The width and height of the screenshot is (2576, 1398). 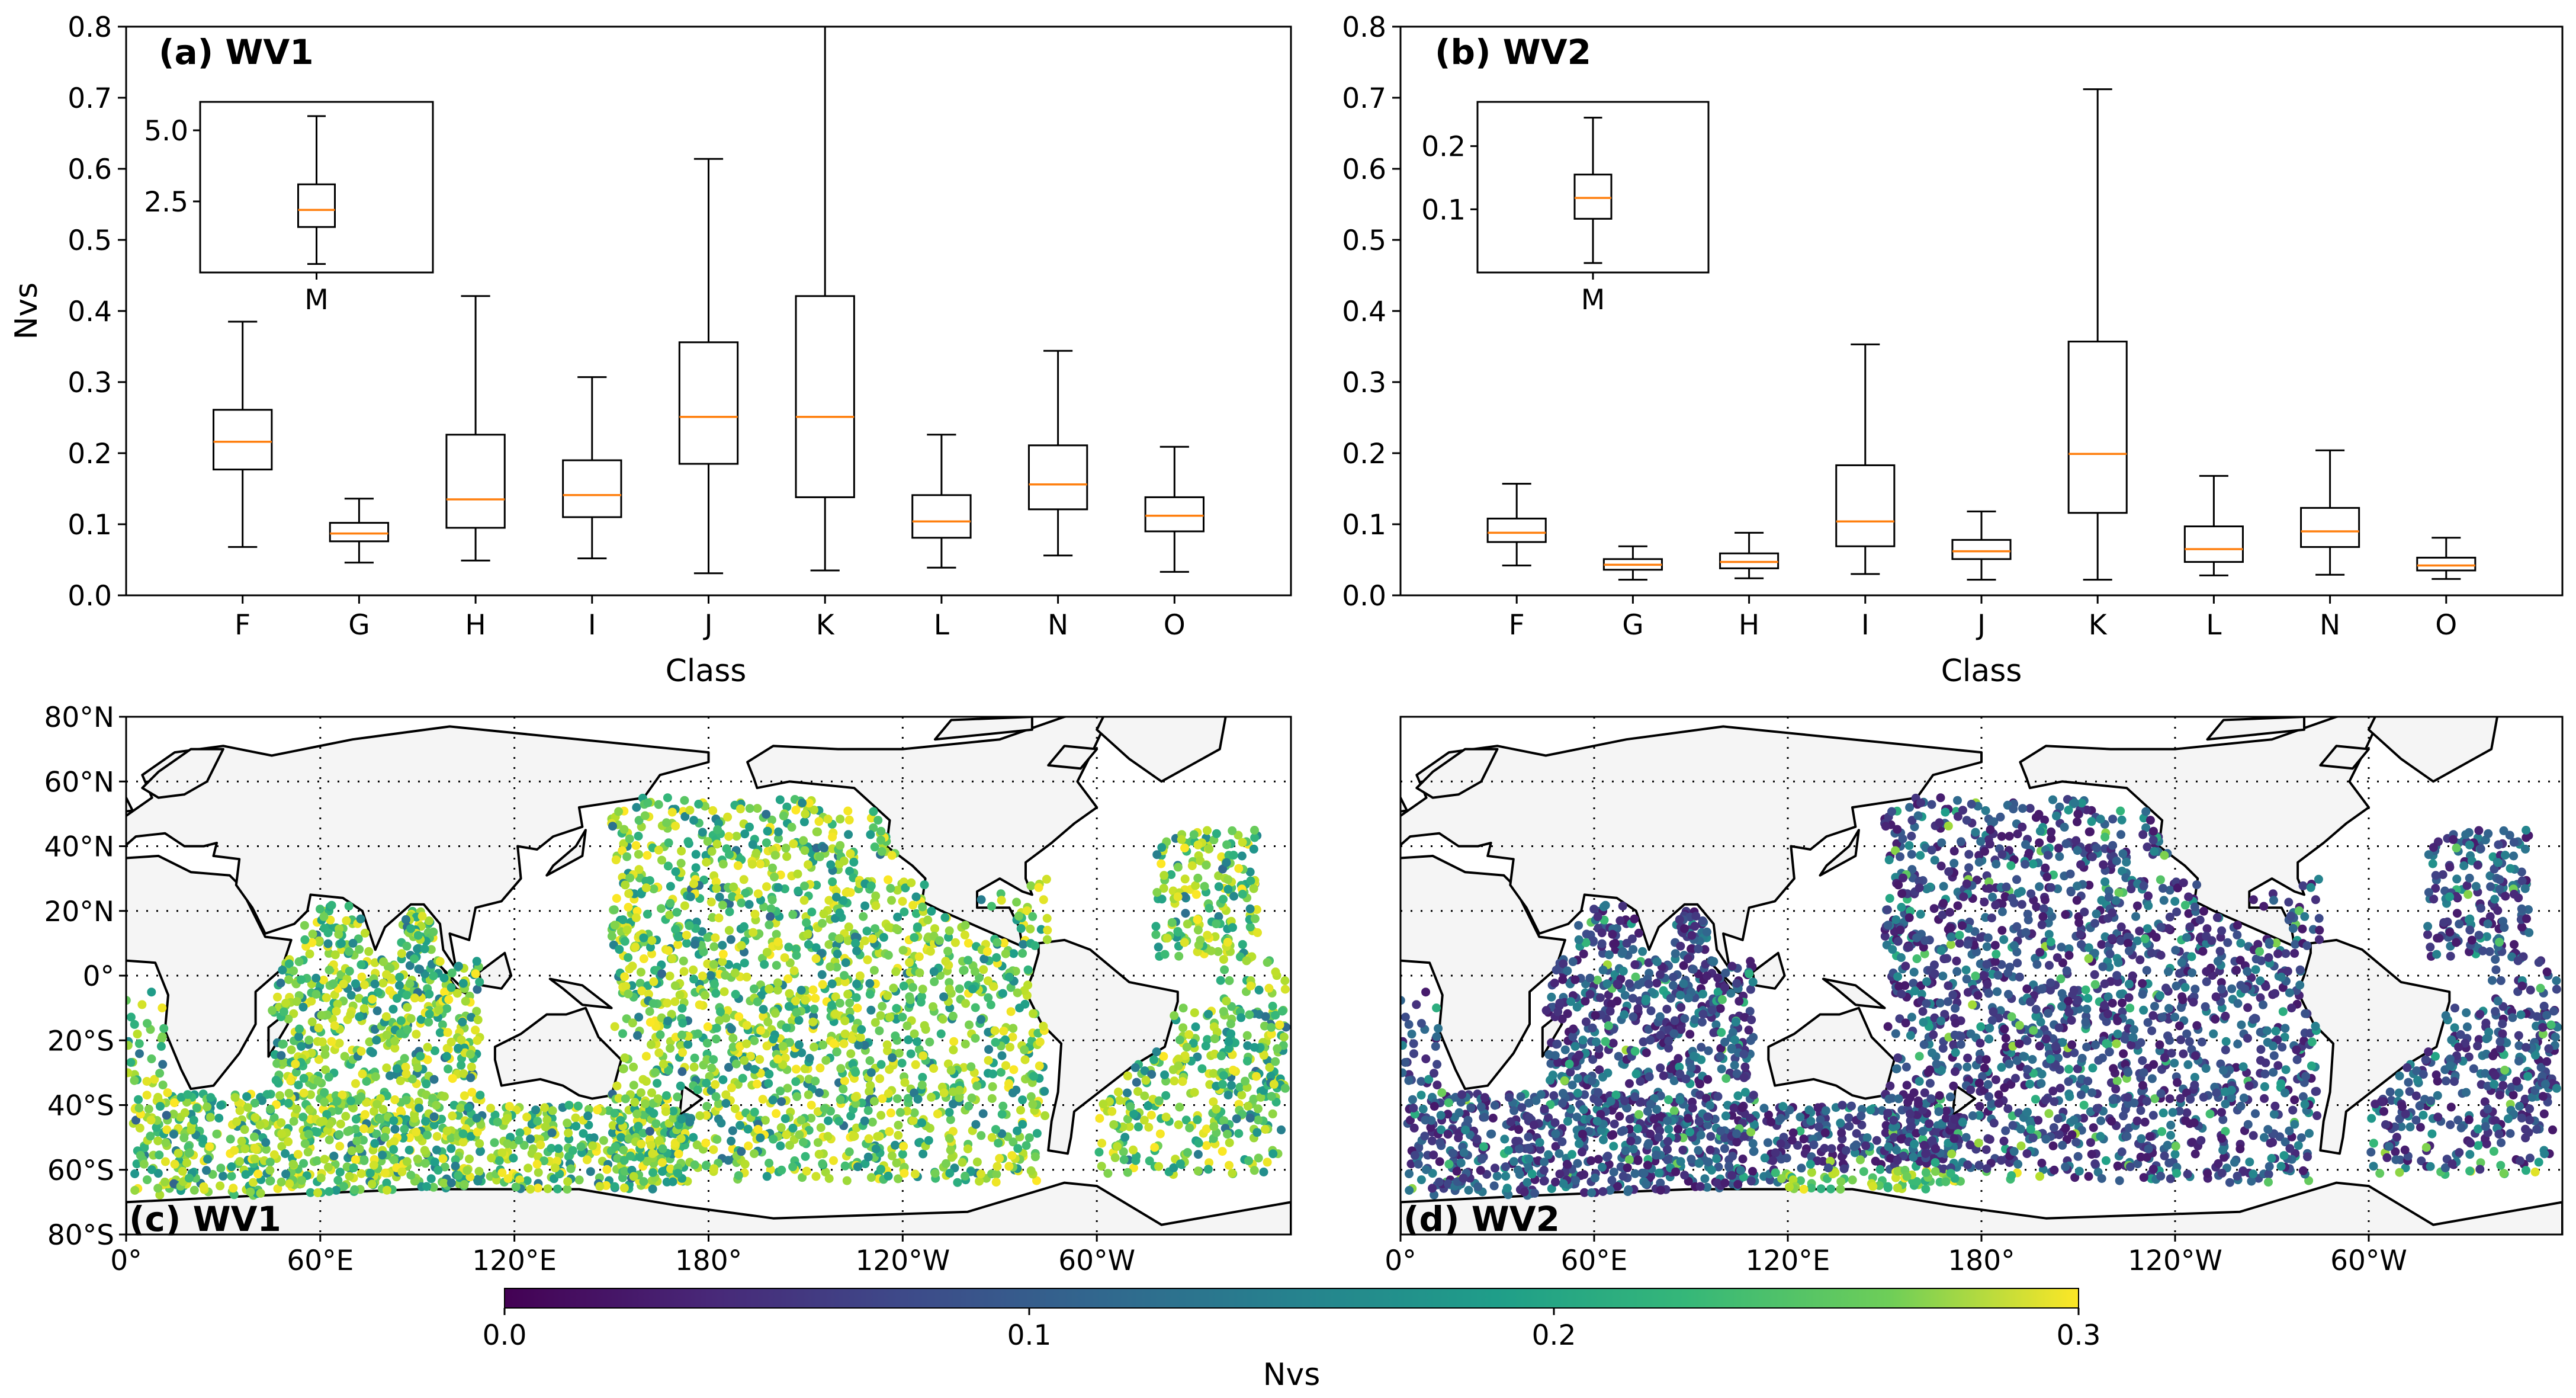 What do you see at coordinates (1404, 805) in the screenshot?
I see `d-land-britain` at bounding box center [1404, 805].